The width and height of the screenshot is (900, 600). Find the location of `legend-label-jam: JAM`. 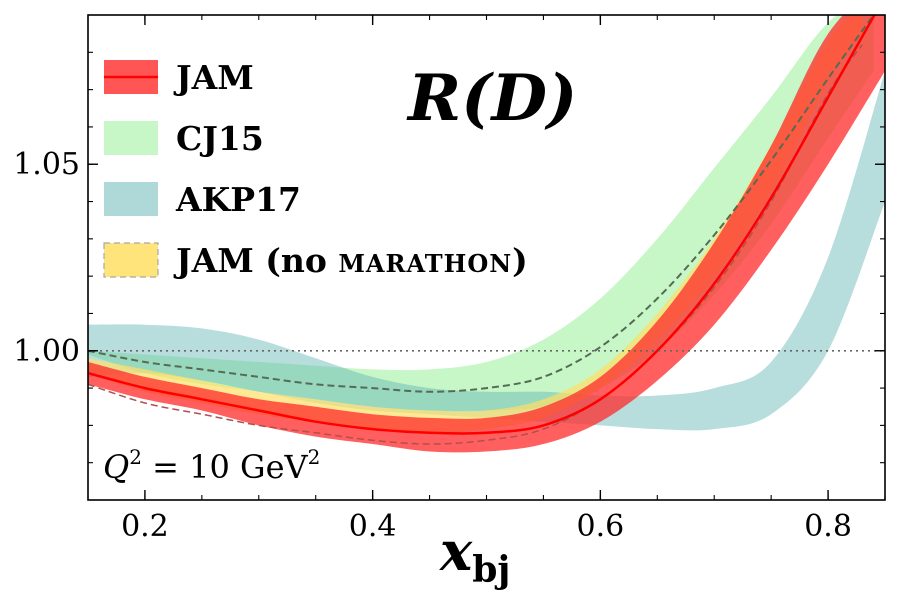

legend-label-jam: JAM is located at coordinates (213, 77).